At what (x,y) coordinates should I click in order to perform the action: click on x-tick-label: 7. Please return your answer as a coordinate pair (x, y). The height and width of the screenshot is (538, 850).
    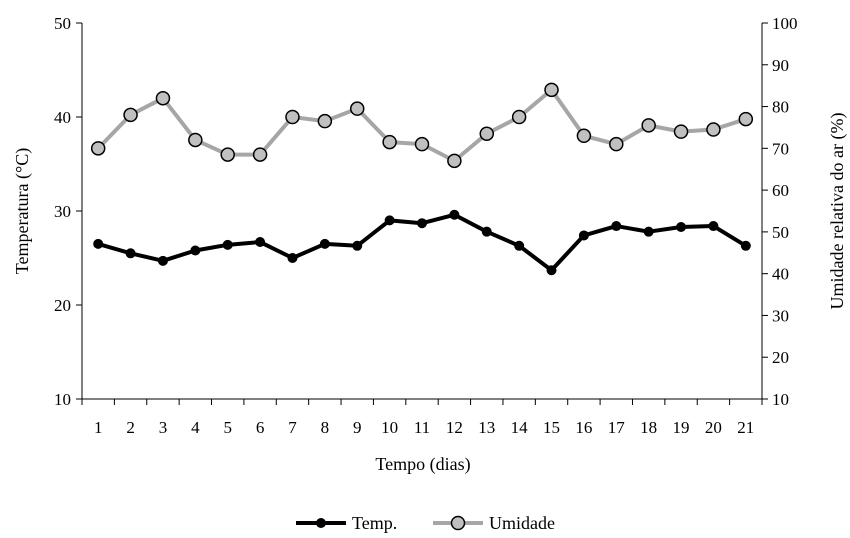
    Looking at the image, I should click on (292, 427).